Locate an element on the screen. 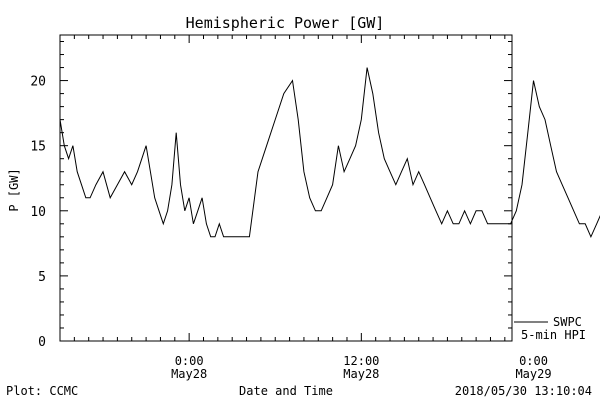  x-axis-label: Date and Time is located at coordinates (286, 391).